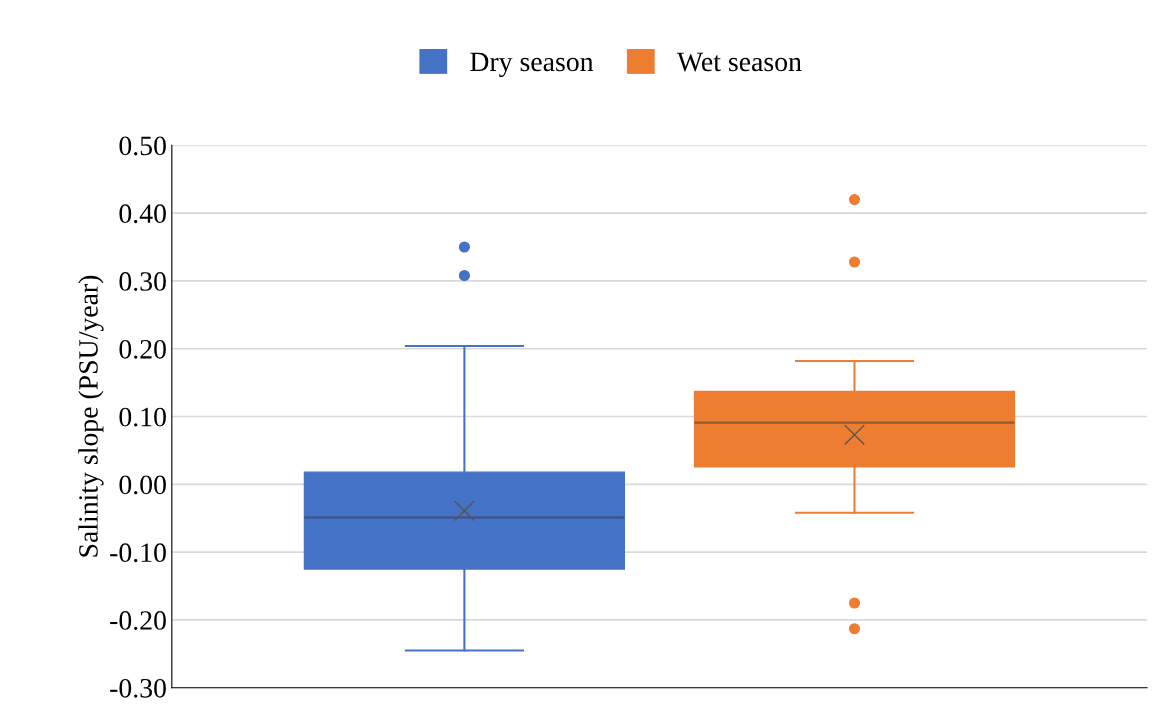  Describe the element at coordinates (91, 416) in the screenshot. I see `y-axis-title: Salinity slope (PSU/year)` at that location.